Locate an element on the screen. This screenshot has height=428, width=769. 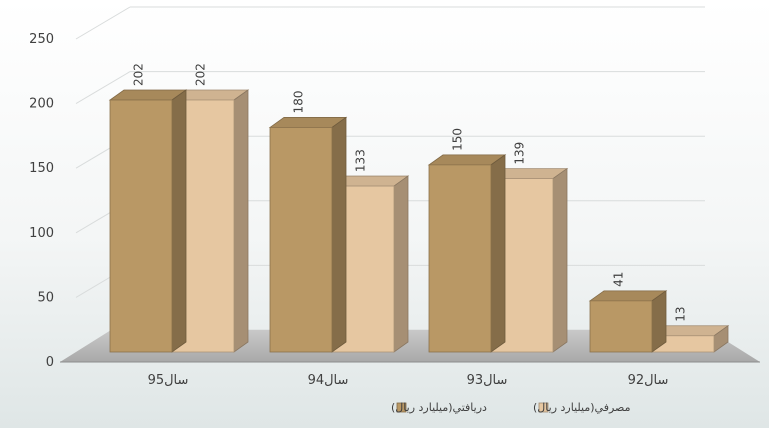
data-label: 150 is located at coordinates (458, 139).